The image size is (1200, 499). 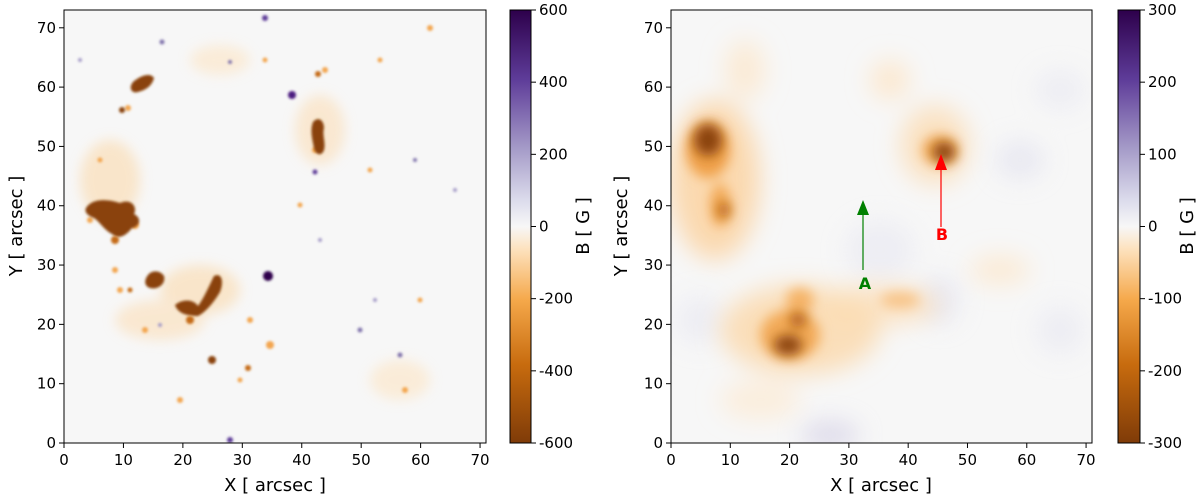 I want to click on colorbar-ticks-right: 300 200 100 0 -100 -200 -300, so click(x=1161, y=226).